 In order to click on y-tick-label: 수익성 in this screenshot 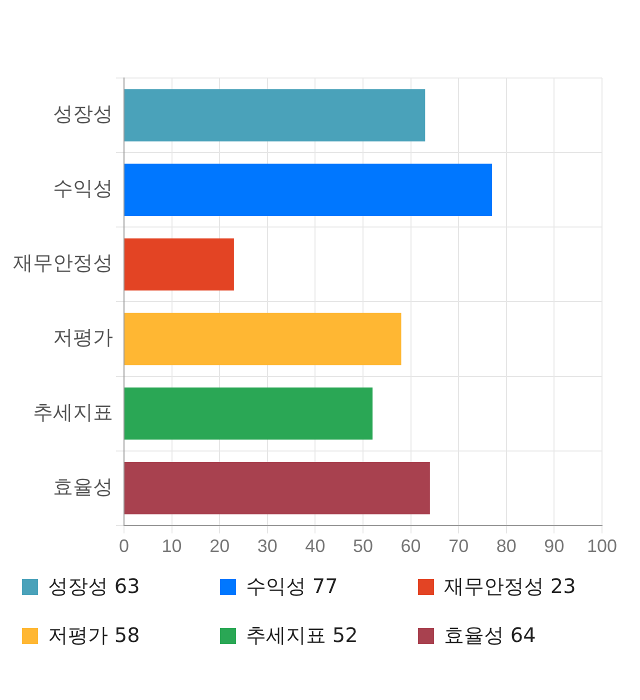, I will do `click(83, 188)`.